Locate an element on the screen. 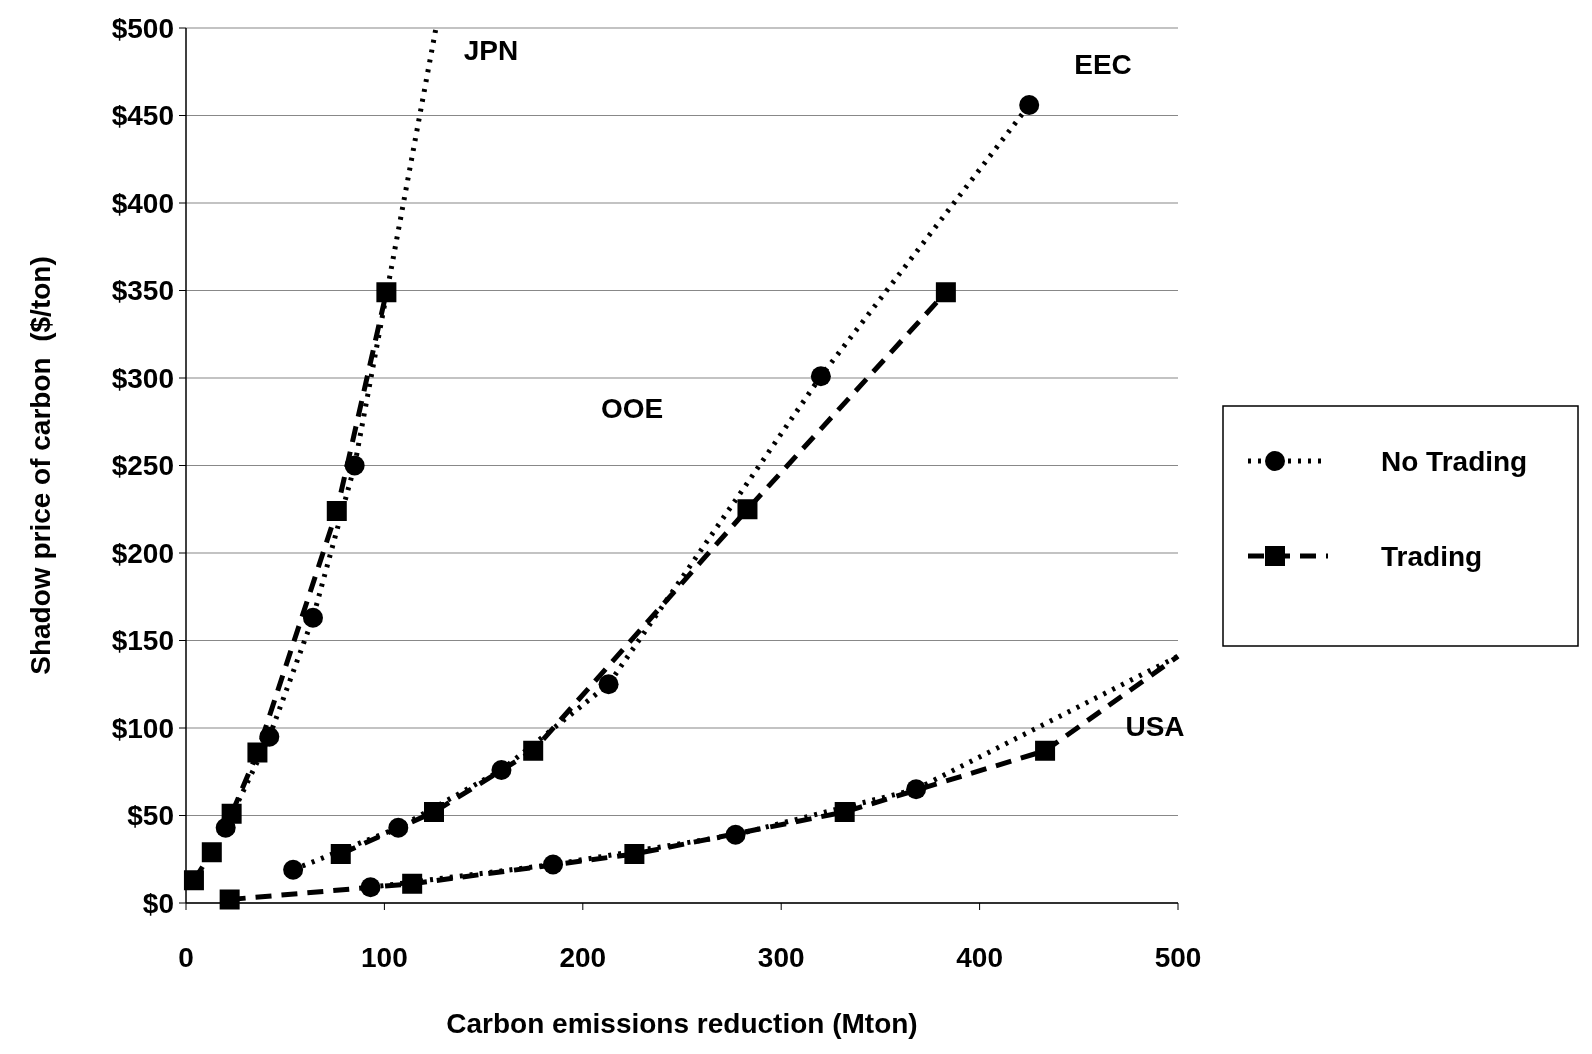  y-tick-label: $50 is located at coordinates (150, 816).